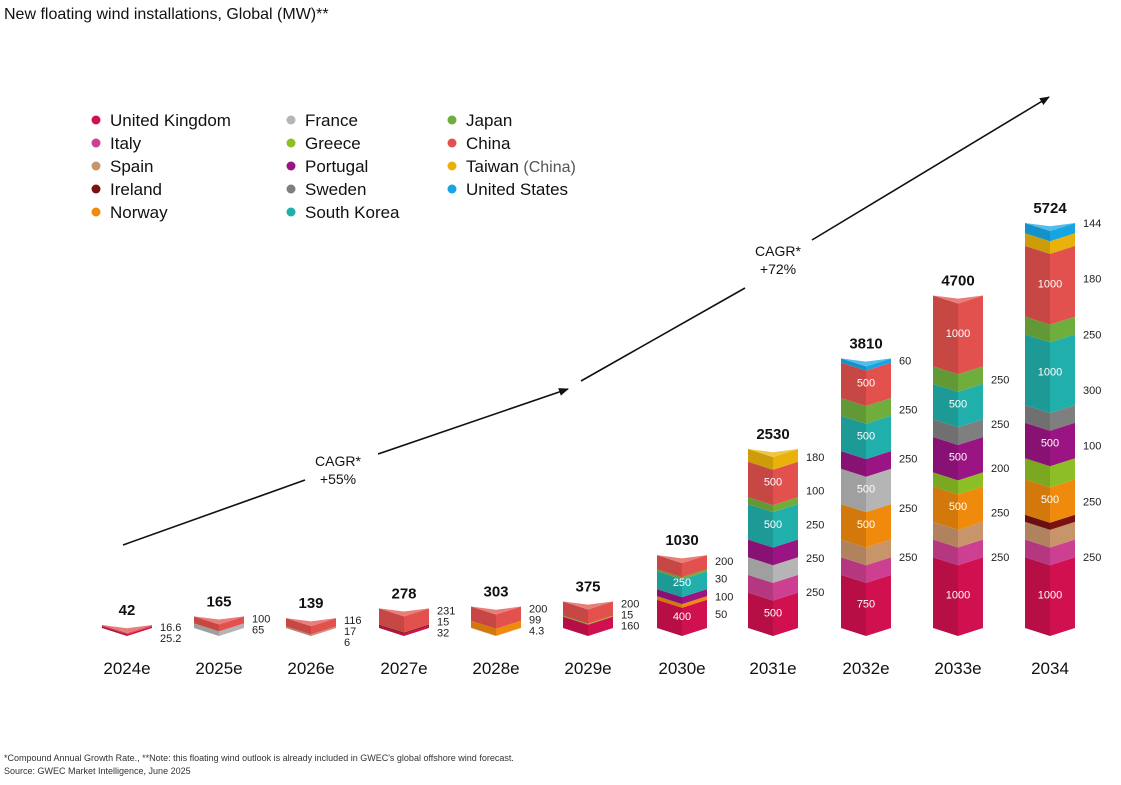 The width and height of the screenshot is (1121, 785). Describe the element at coordinates (310, 668) in the screenshot. I see `x-tick-2026e: 2026e` at that location.